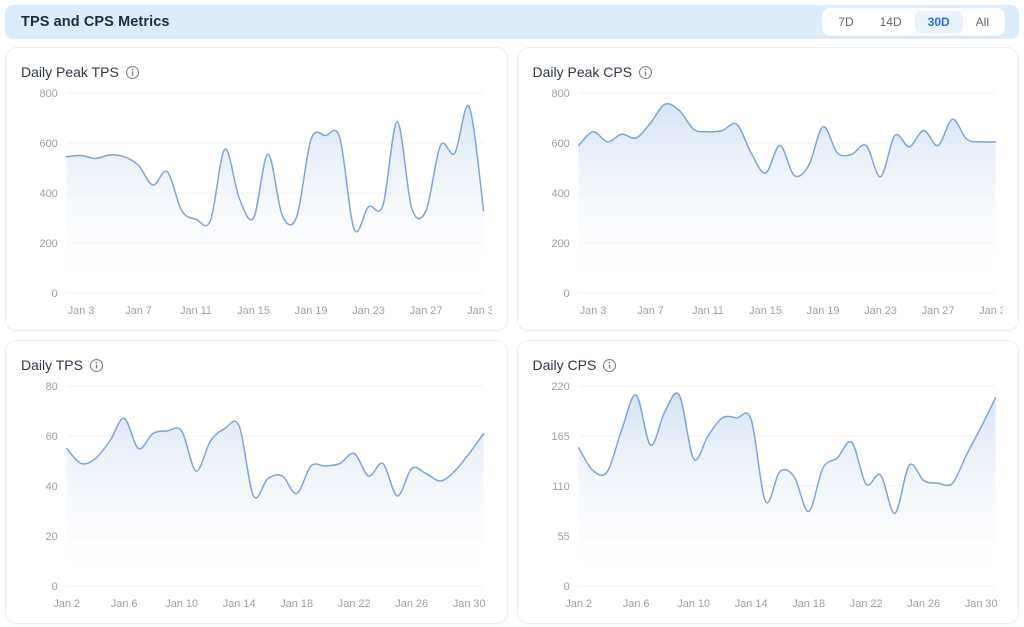 This screenshot has height=627, width=1024. I want to click on range-30d-button: 30D, so click(938, 22).